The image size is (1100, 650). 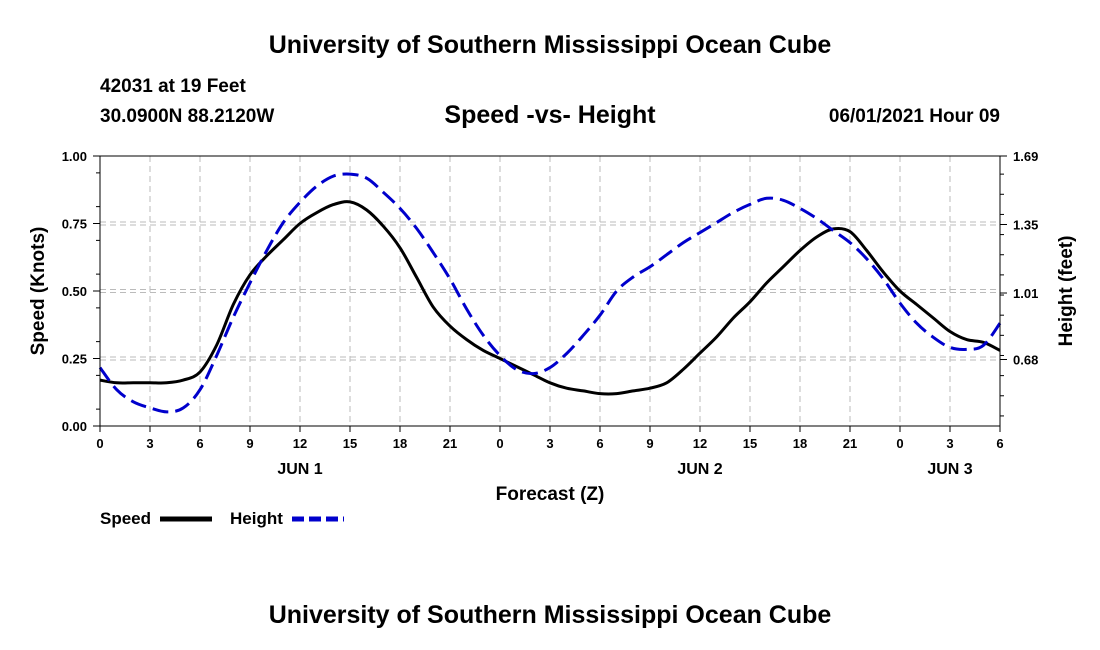 I want to click on legend: Speed Height, so click(x=222, y=518).